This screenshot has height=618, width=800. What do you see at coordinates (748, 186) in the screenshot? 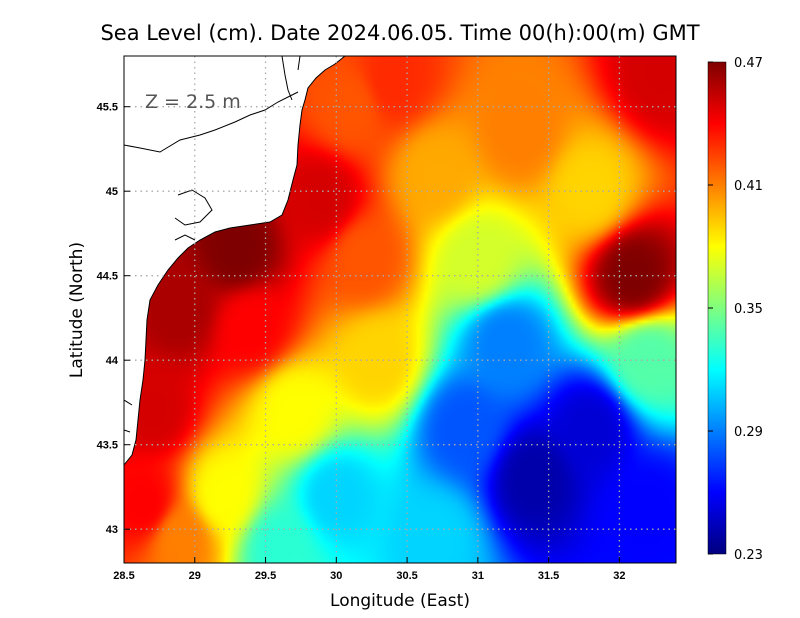
I see `colorbar-tick-label: 0.41` at bounding box center [748, 186].